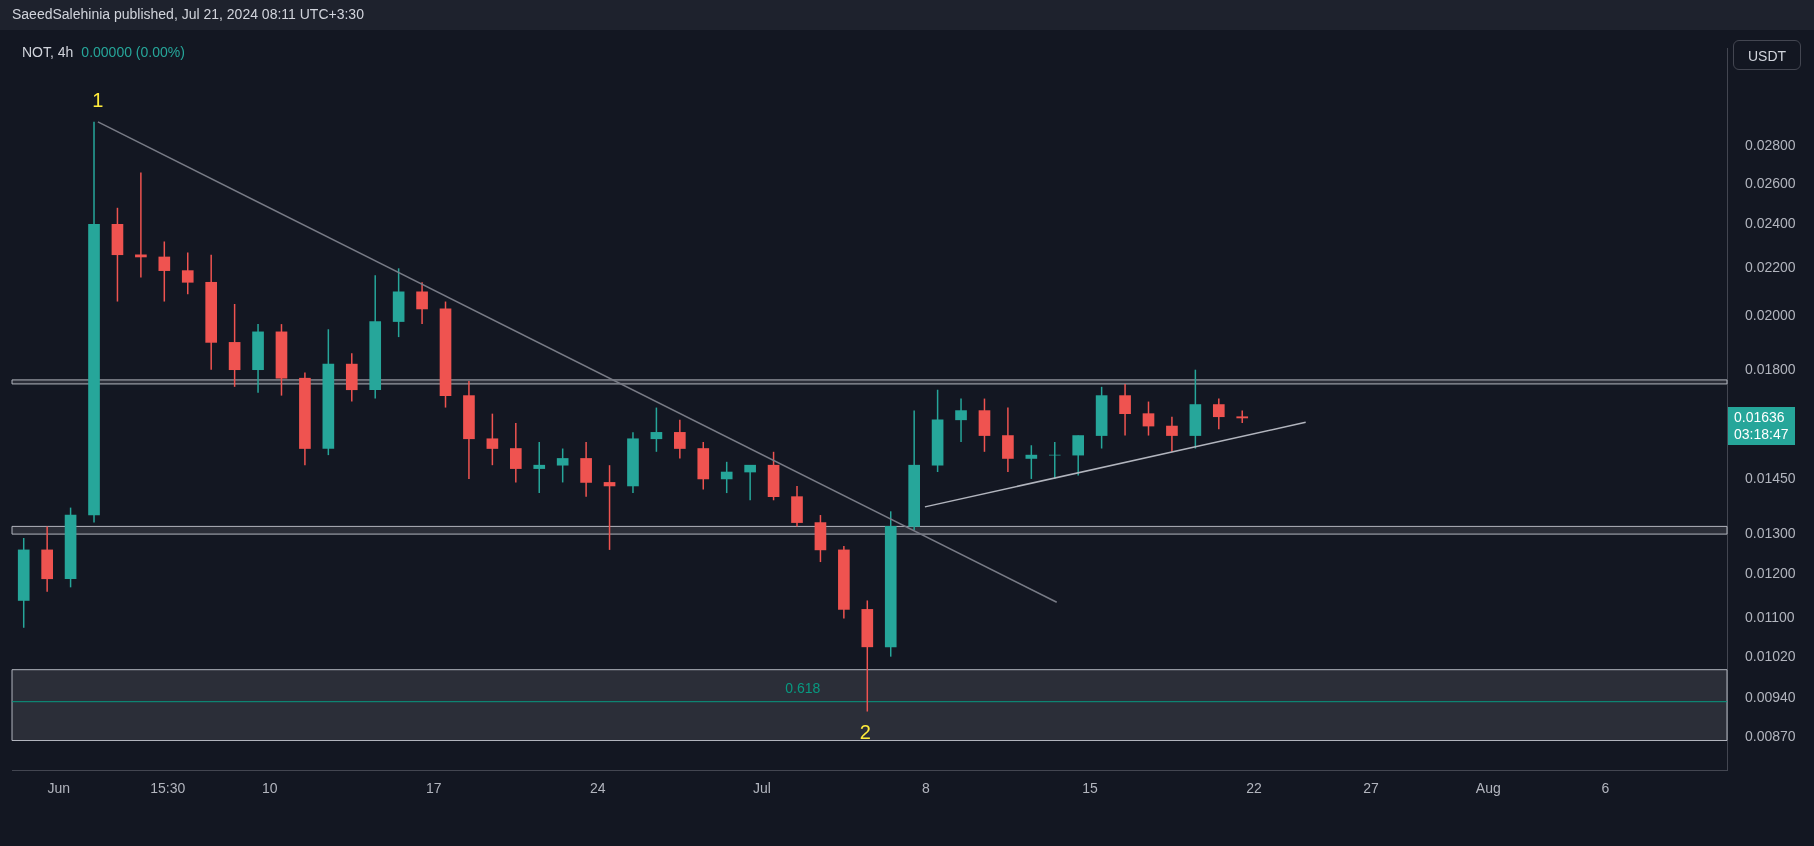  Describe the element at coordinates (1605, 788) in the screenshot. I see `x-tick-label: 6` at that location.